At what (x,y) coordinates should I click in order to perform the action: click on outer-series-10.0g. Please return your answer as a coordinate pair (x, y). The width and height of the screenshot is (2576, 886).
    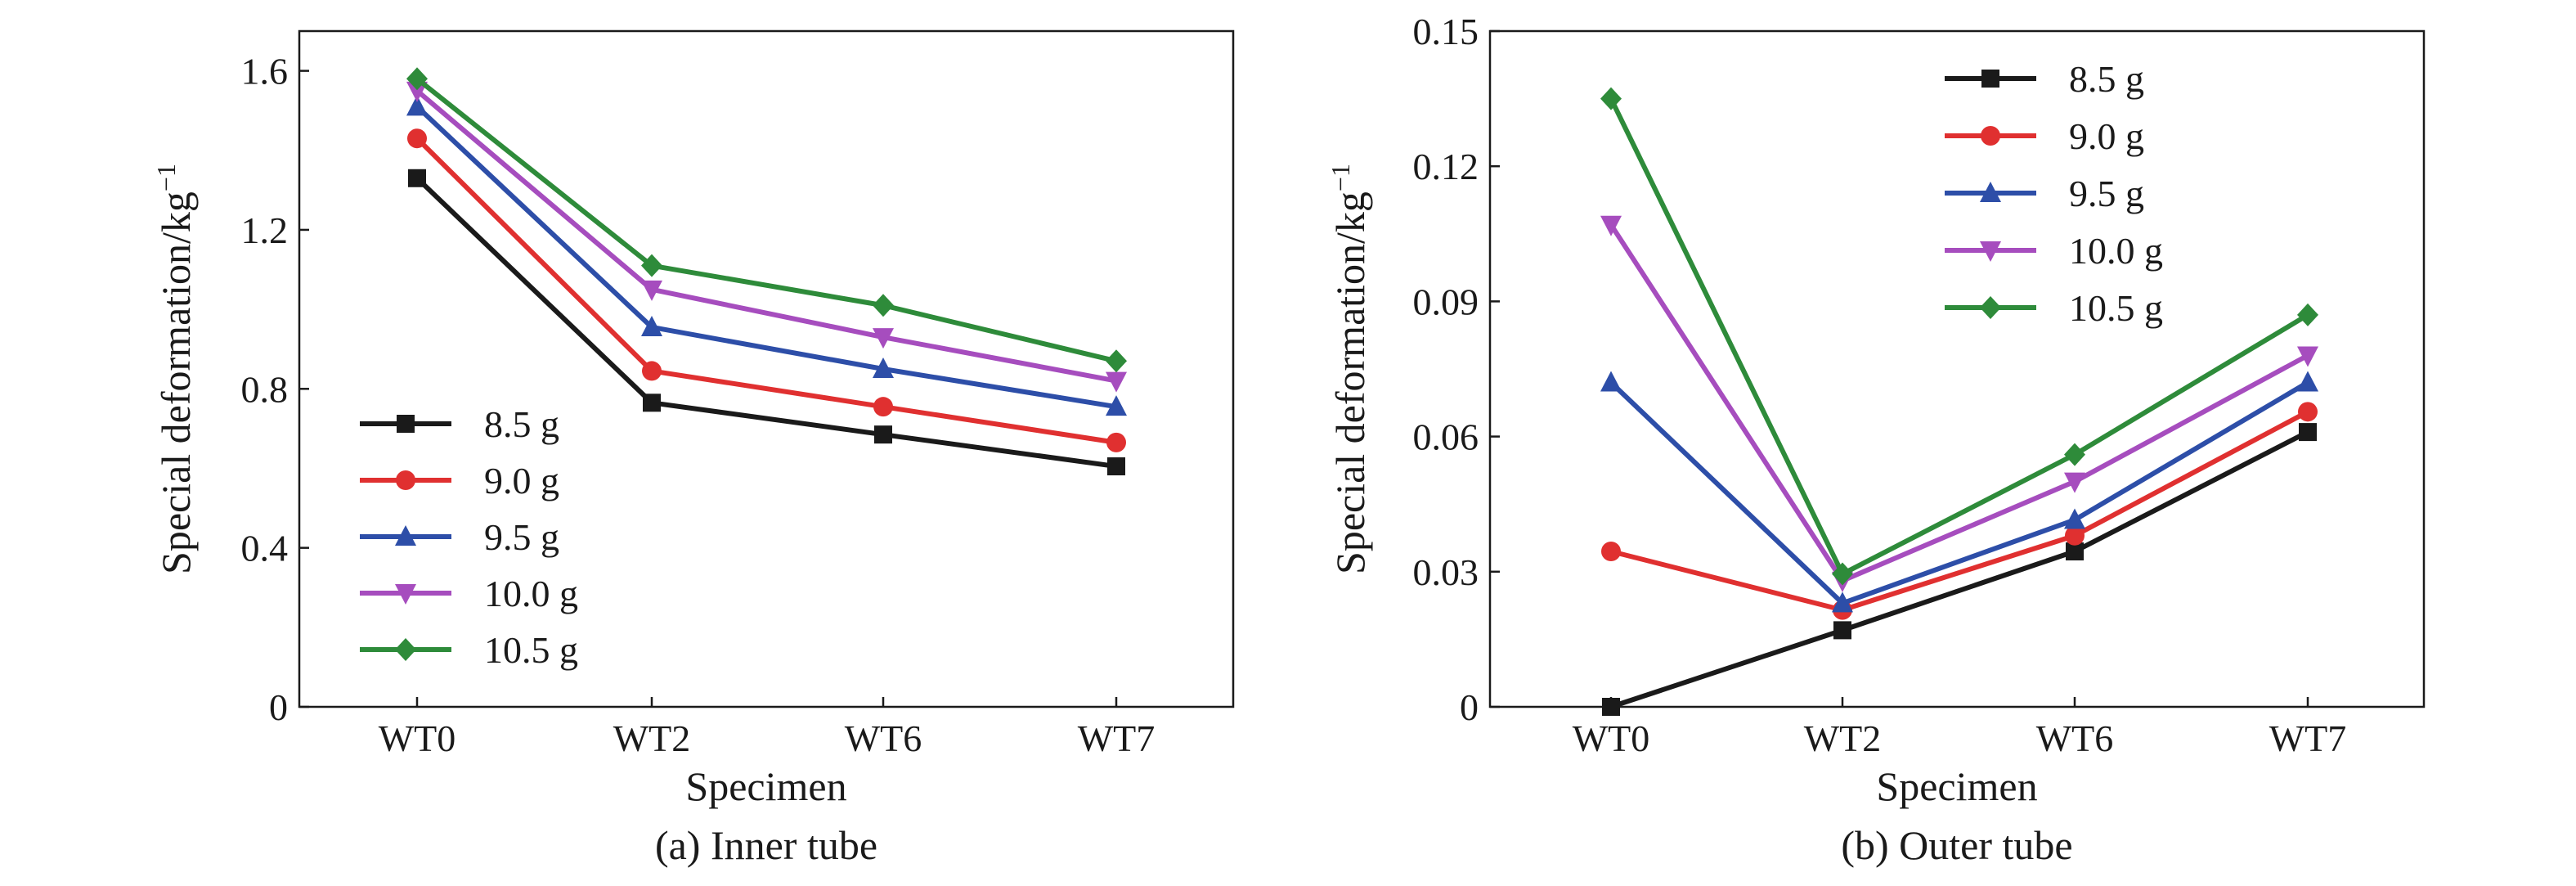
    Looking at the image, I should click on (1959, 403).